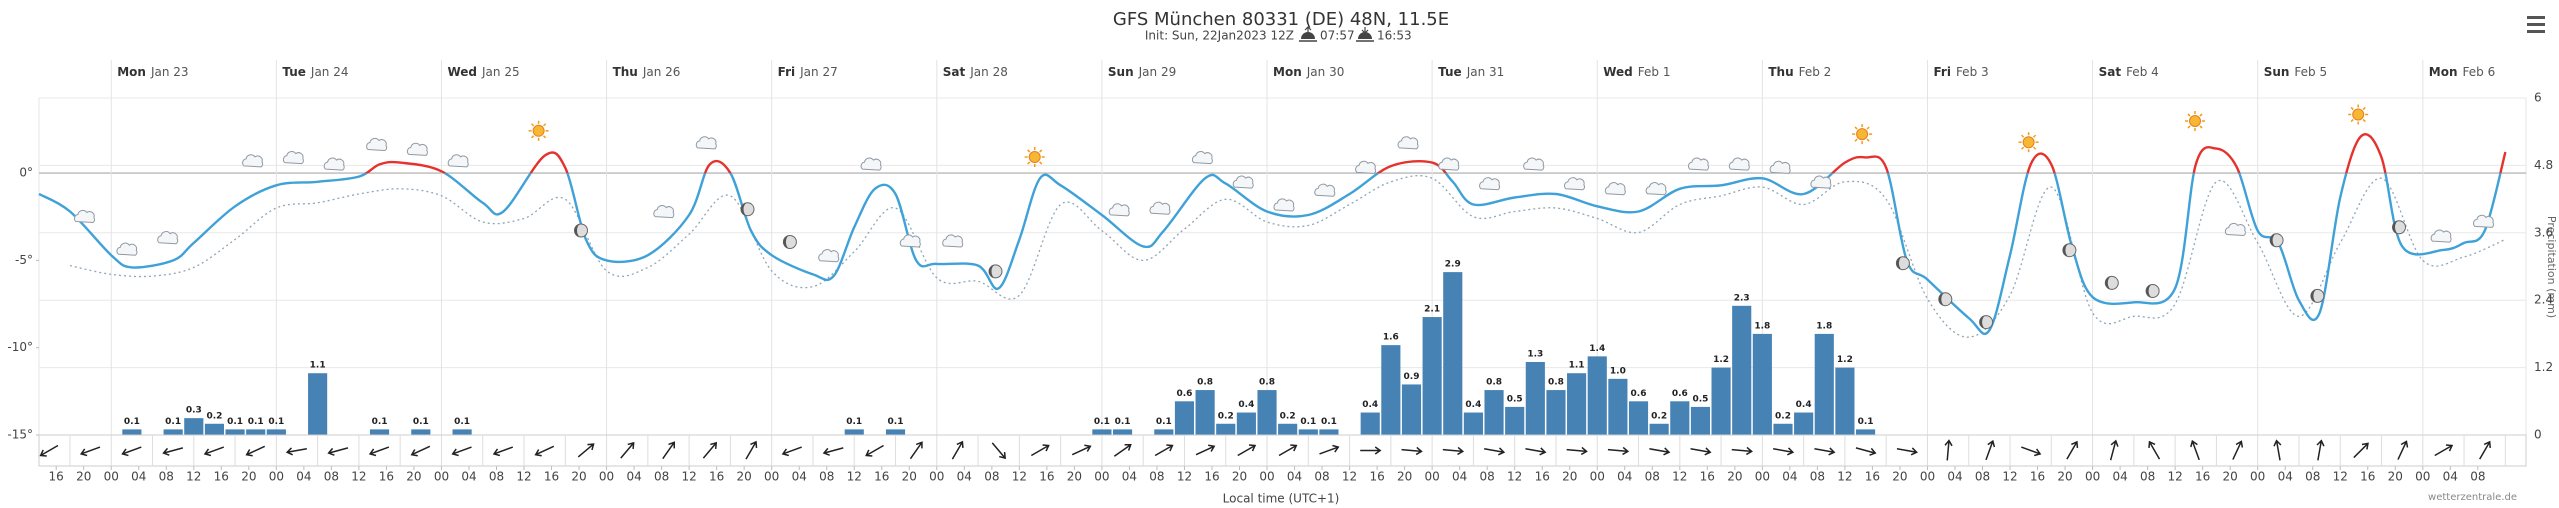 The height and width of the screenshot is (508, 2559). I want to click on precip-label: 0.8, so click(1494, 383).